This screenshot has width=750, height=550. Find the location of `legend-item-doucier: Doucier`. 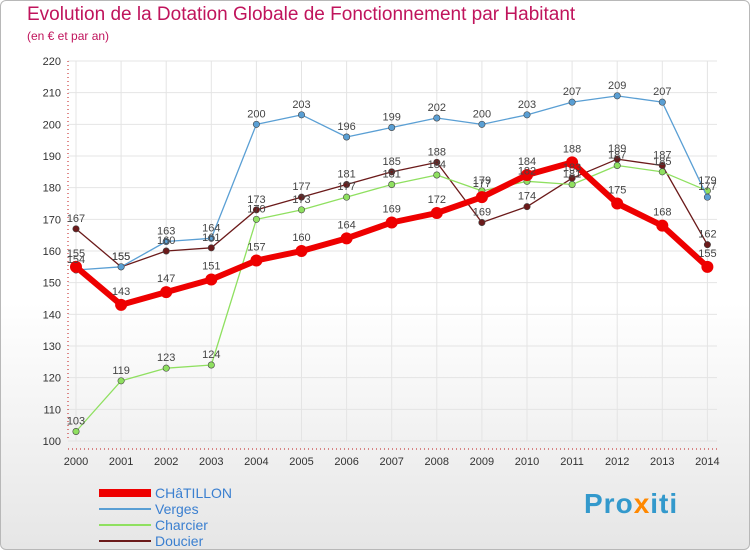

legend-item-doucier: Doucier is located at coordinates (199, 541).